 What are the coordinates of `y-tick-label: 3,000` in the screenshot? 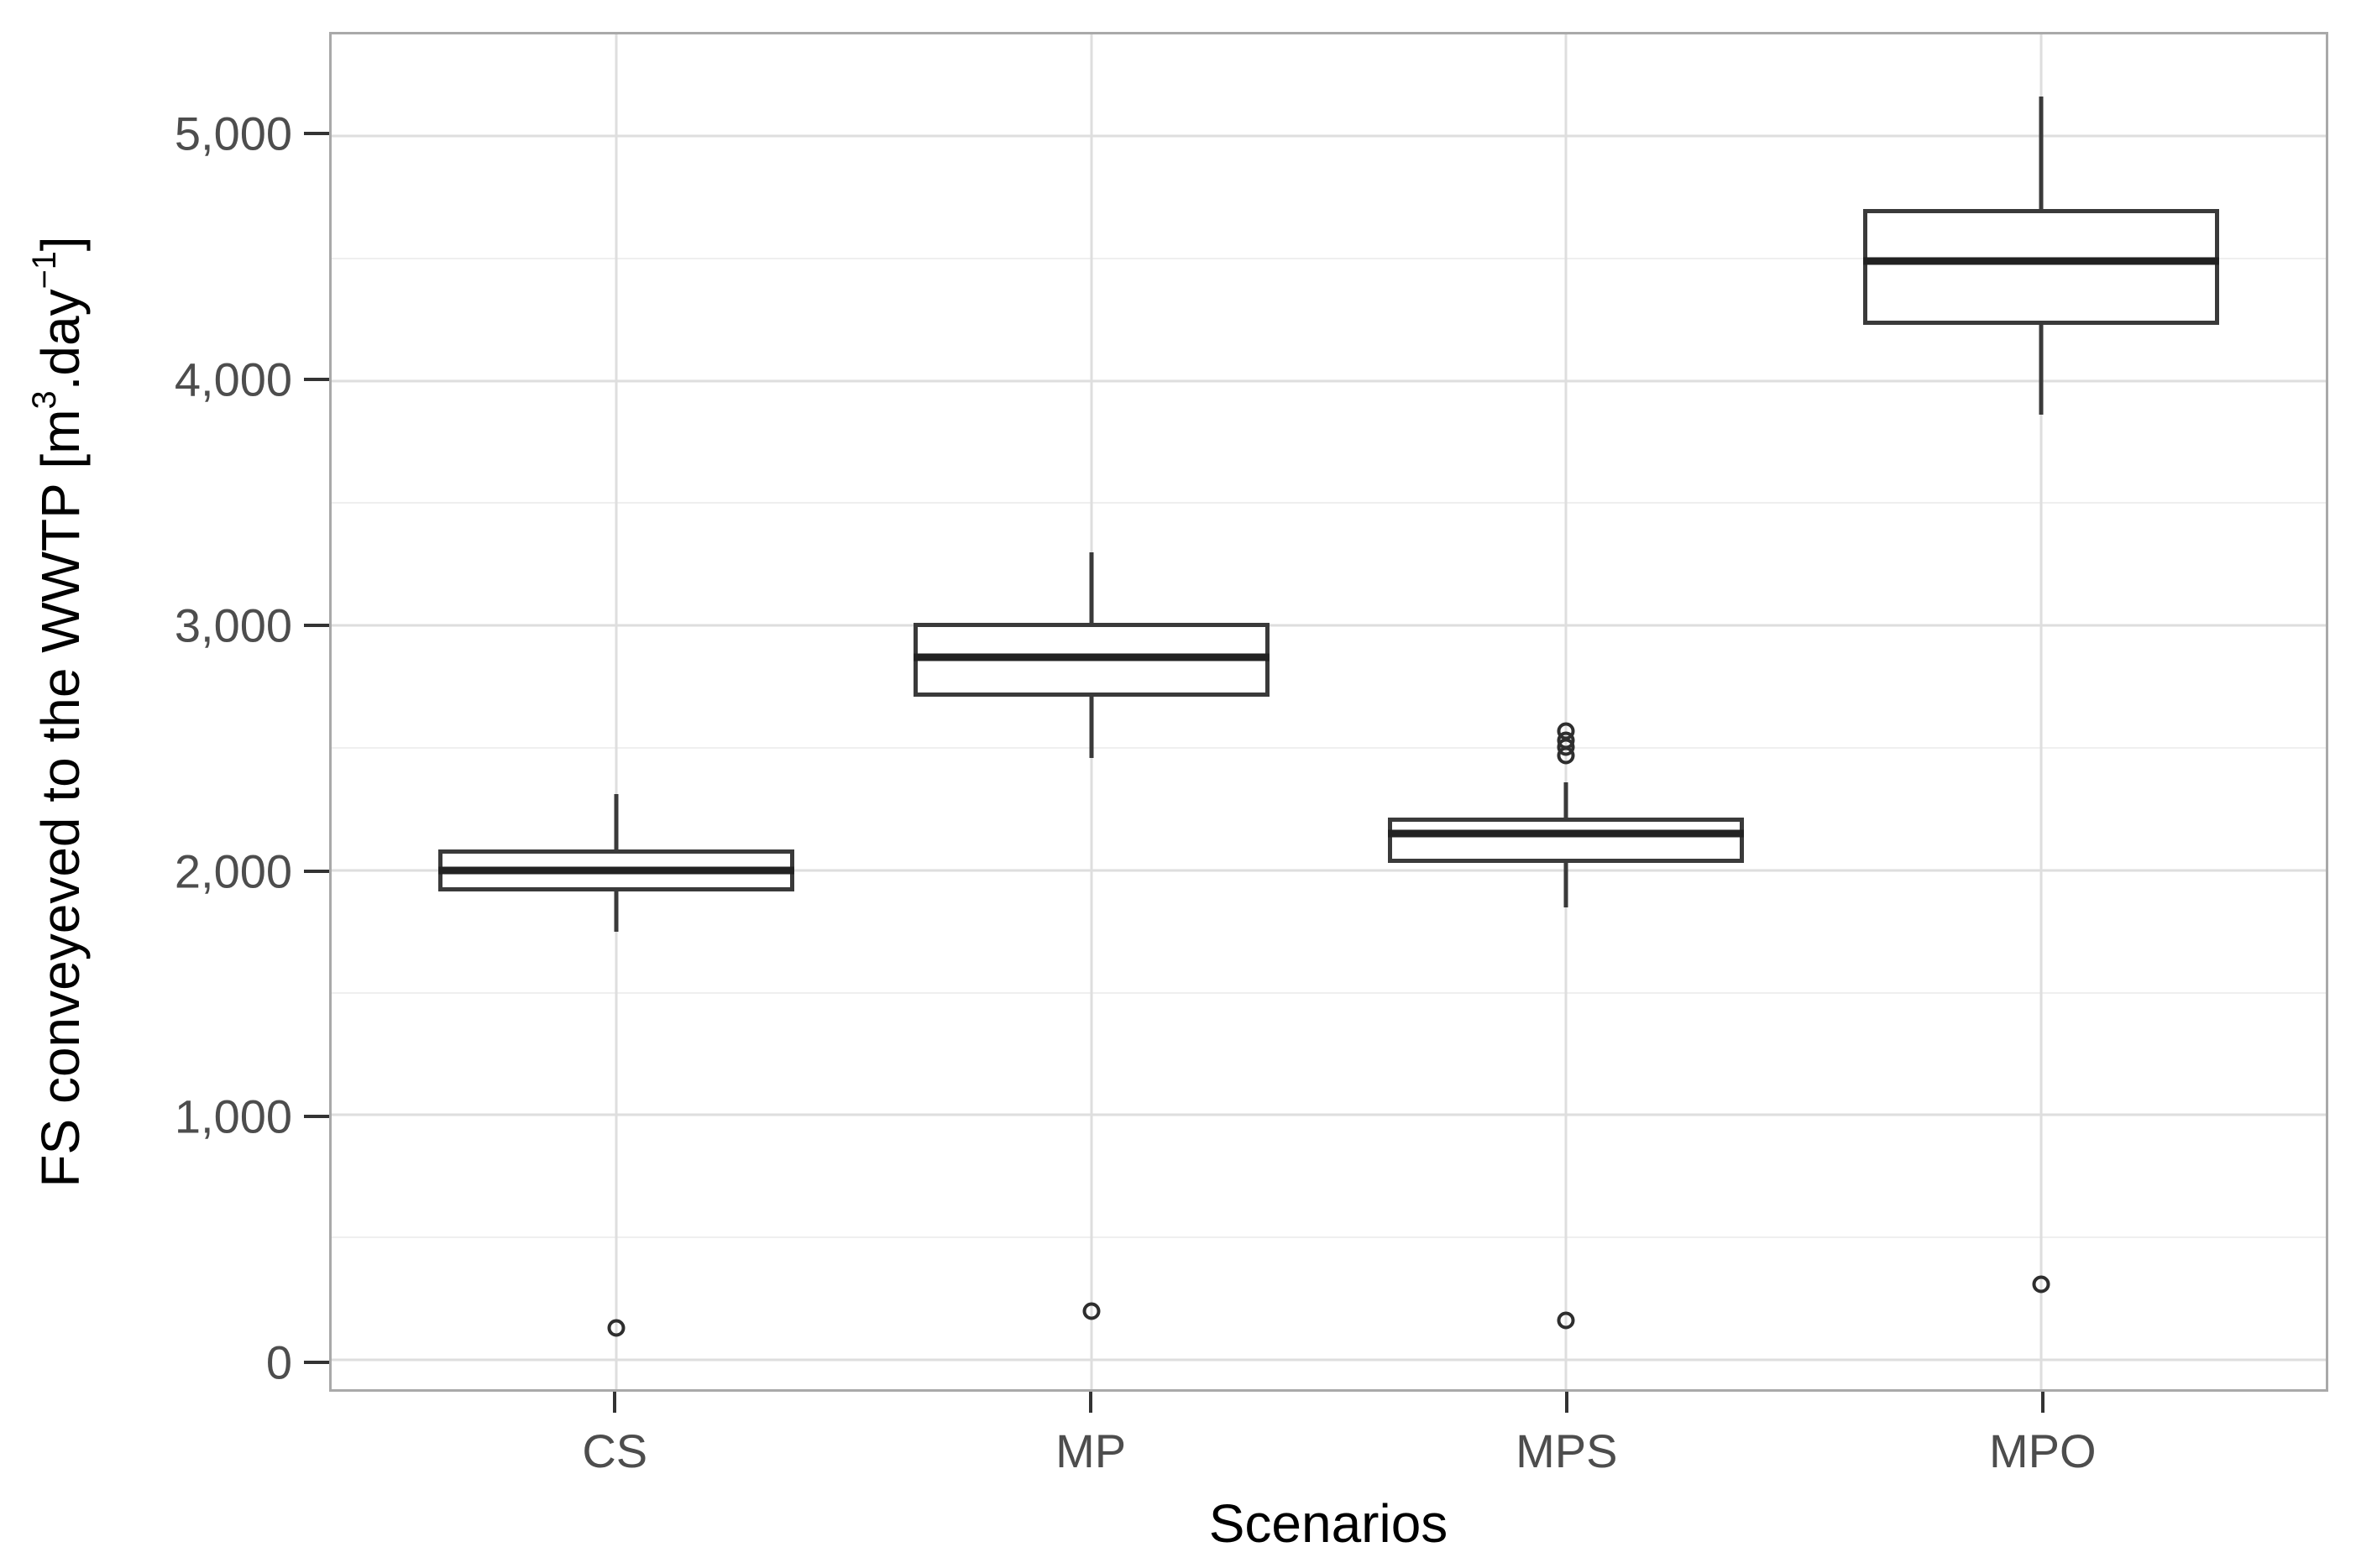 It's located at (233, 625).